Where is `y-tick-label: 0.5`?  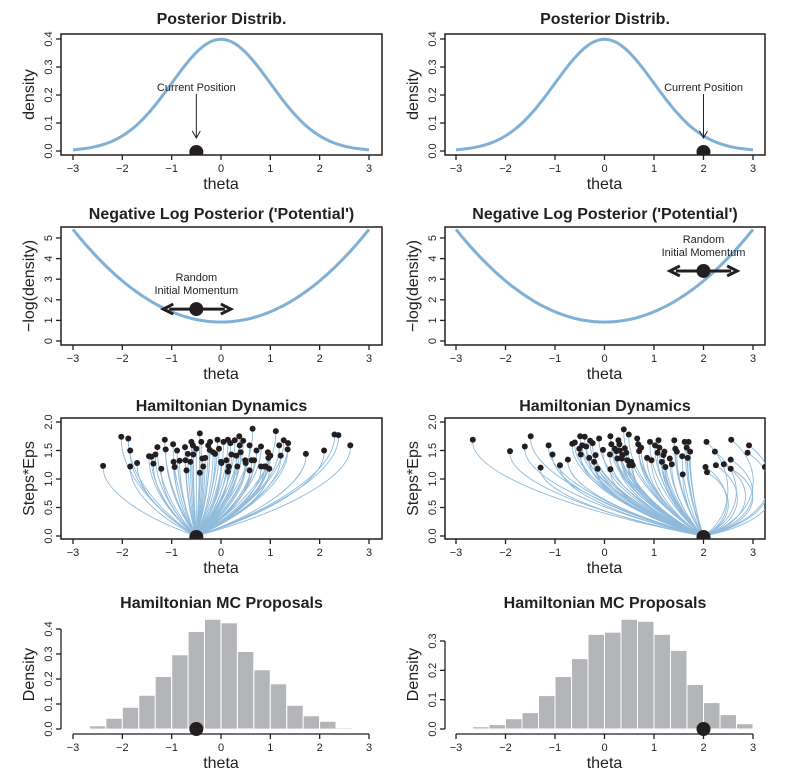
y-tick-label: 0.5 is located at coordinates (49, 507).